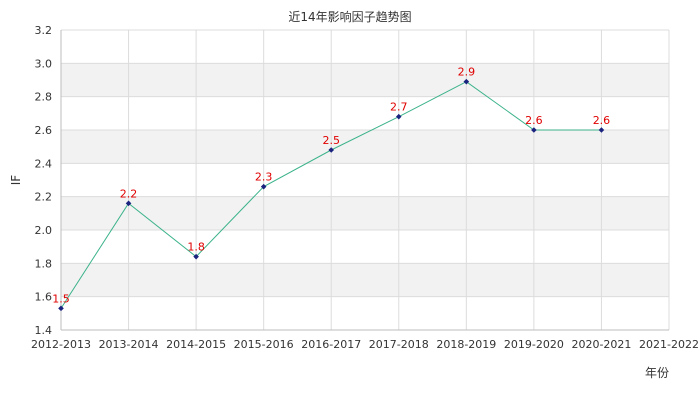 This screenshot has height=400, width=700. What do you see at coordinates (196, 344) in the screenshot?
I see `x-tick-label: 2014-2015` at bounding box center [196, 344].